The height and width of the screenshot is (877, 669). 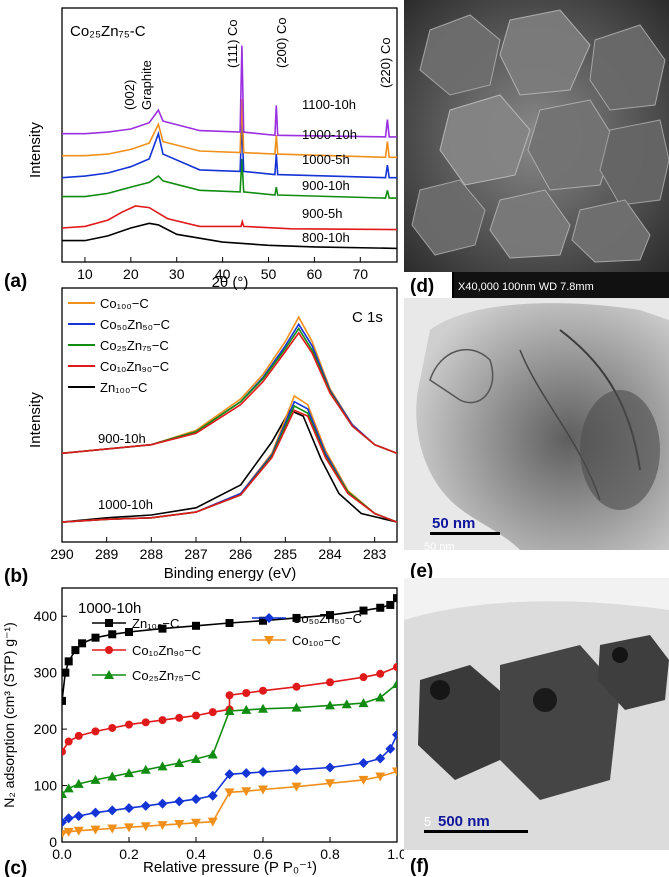 I want to click on panel-b-xtick-label: 286, so click(x=241, y=554).